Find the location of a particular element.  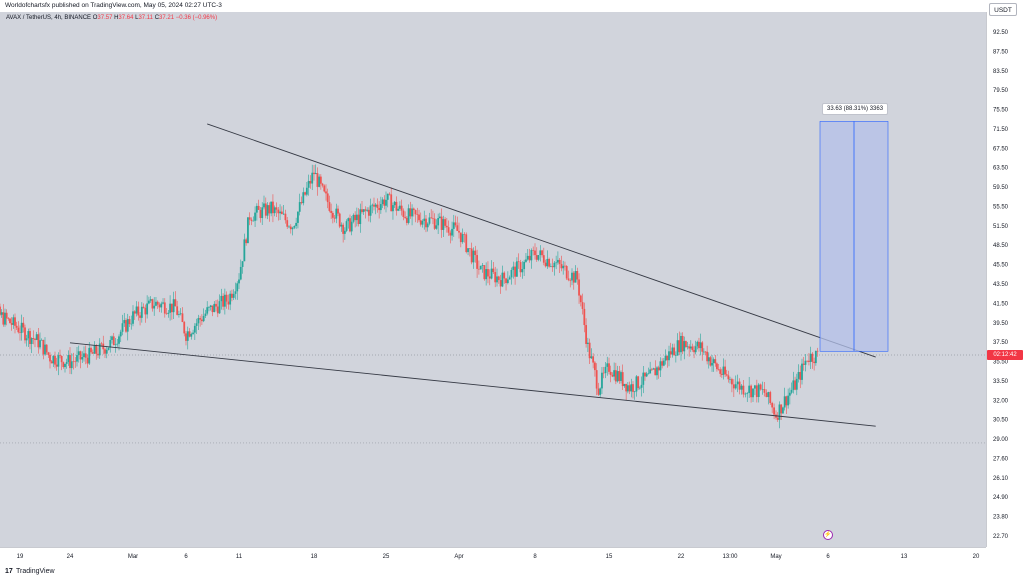

price-tick-label: 51.50 is located at coordinates (1001, 227).